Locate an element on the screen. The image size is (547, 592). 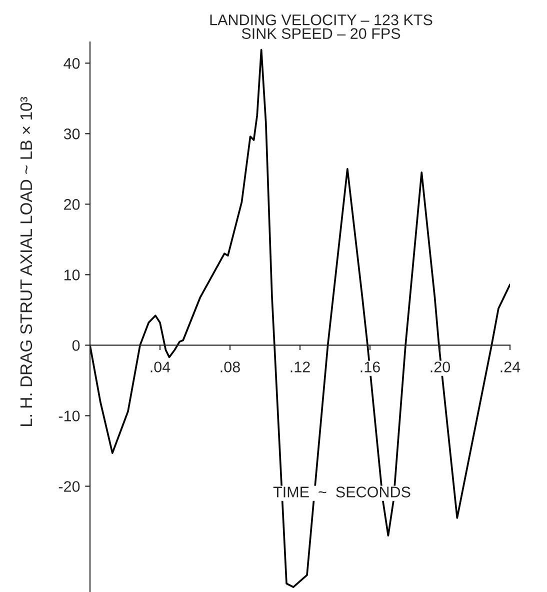
x-tick-label: .04 is located at coordinates (160, 367).